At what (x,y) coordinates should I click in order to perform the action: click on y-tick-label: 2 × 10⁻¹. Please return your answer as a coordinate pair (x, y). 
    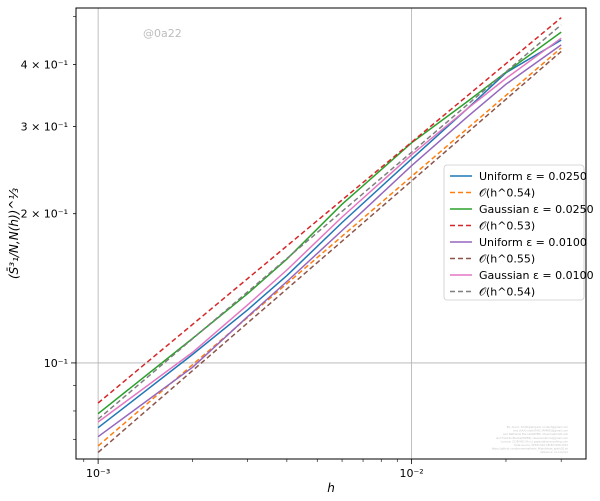
    Looking at the image, I should click on (44, 214).